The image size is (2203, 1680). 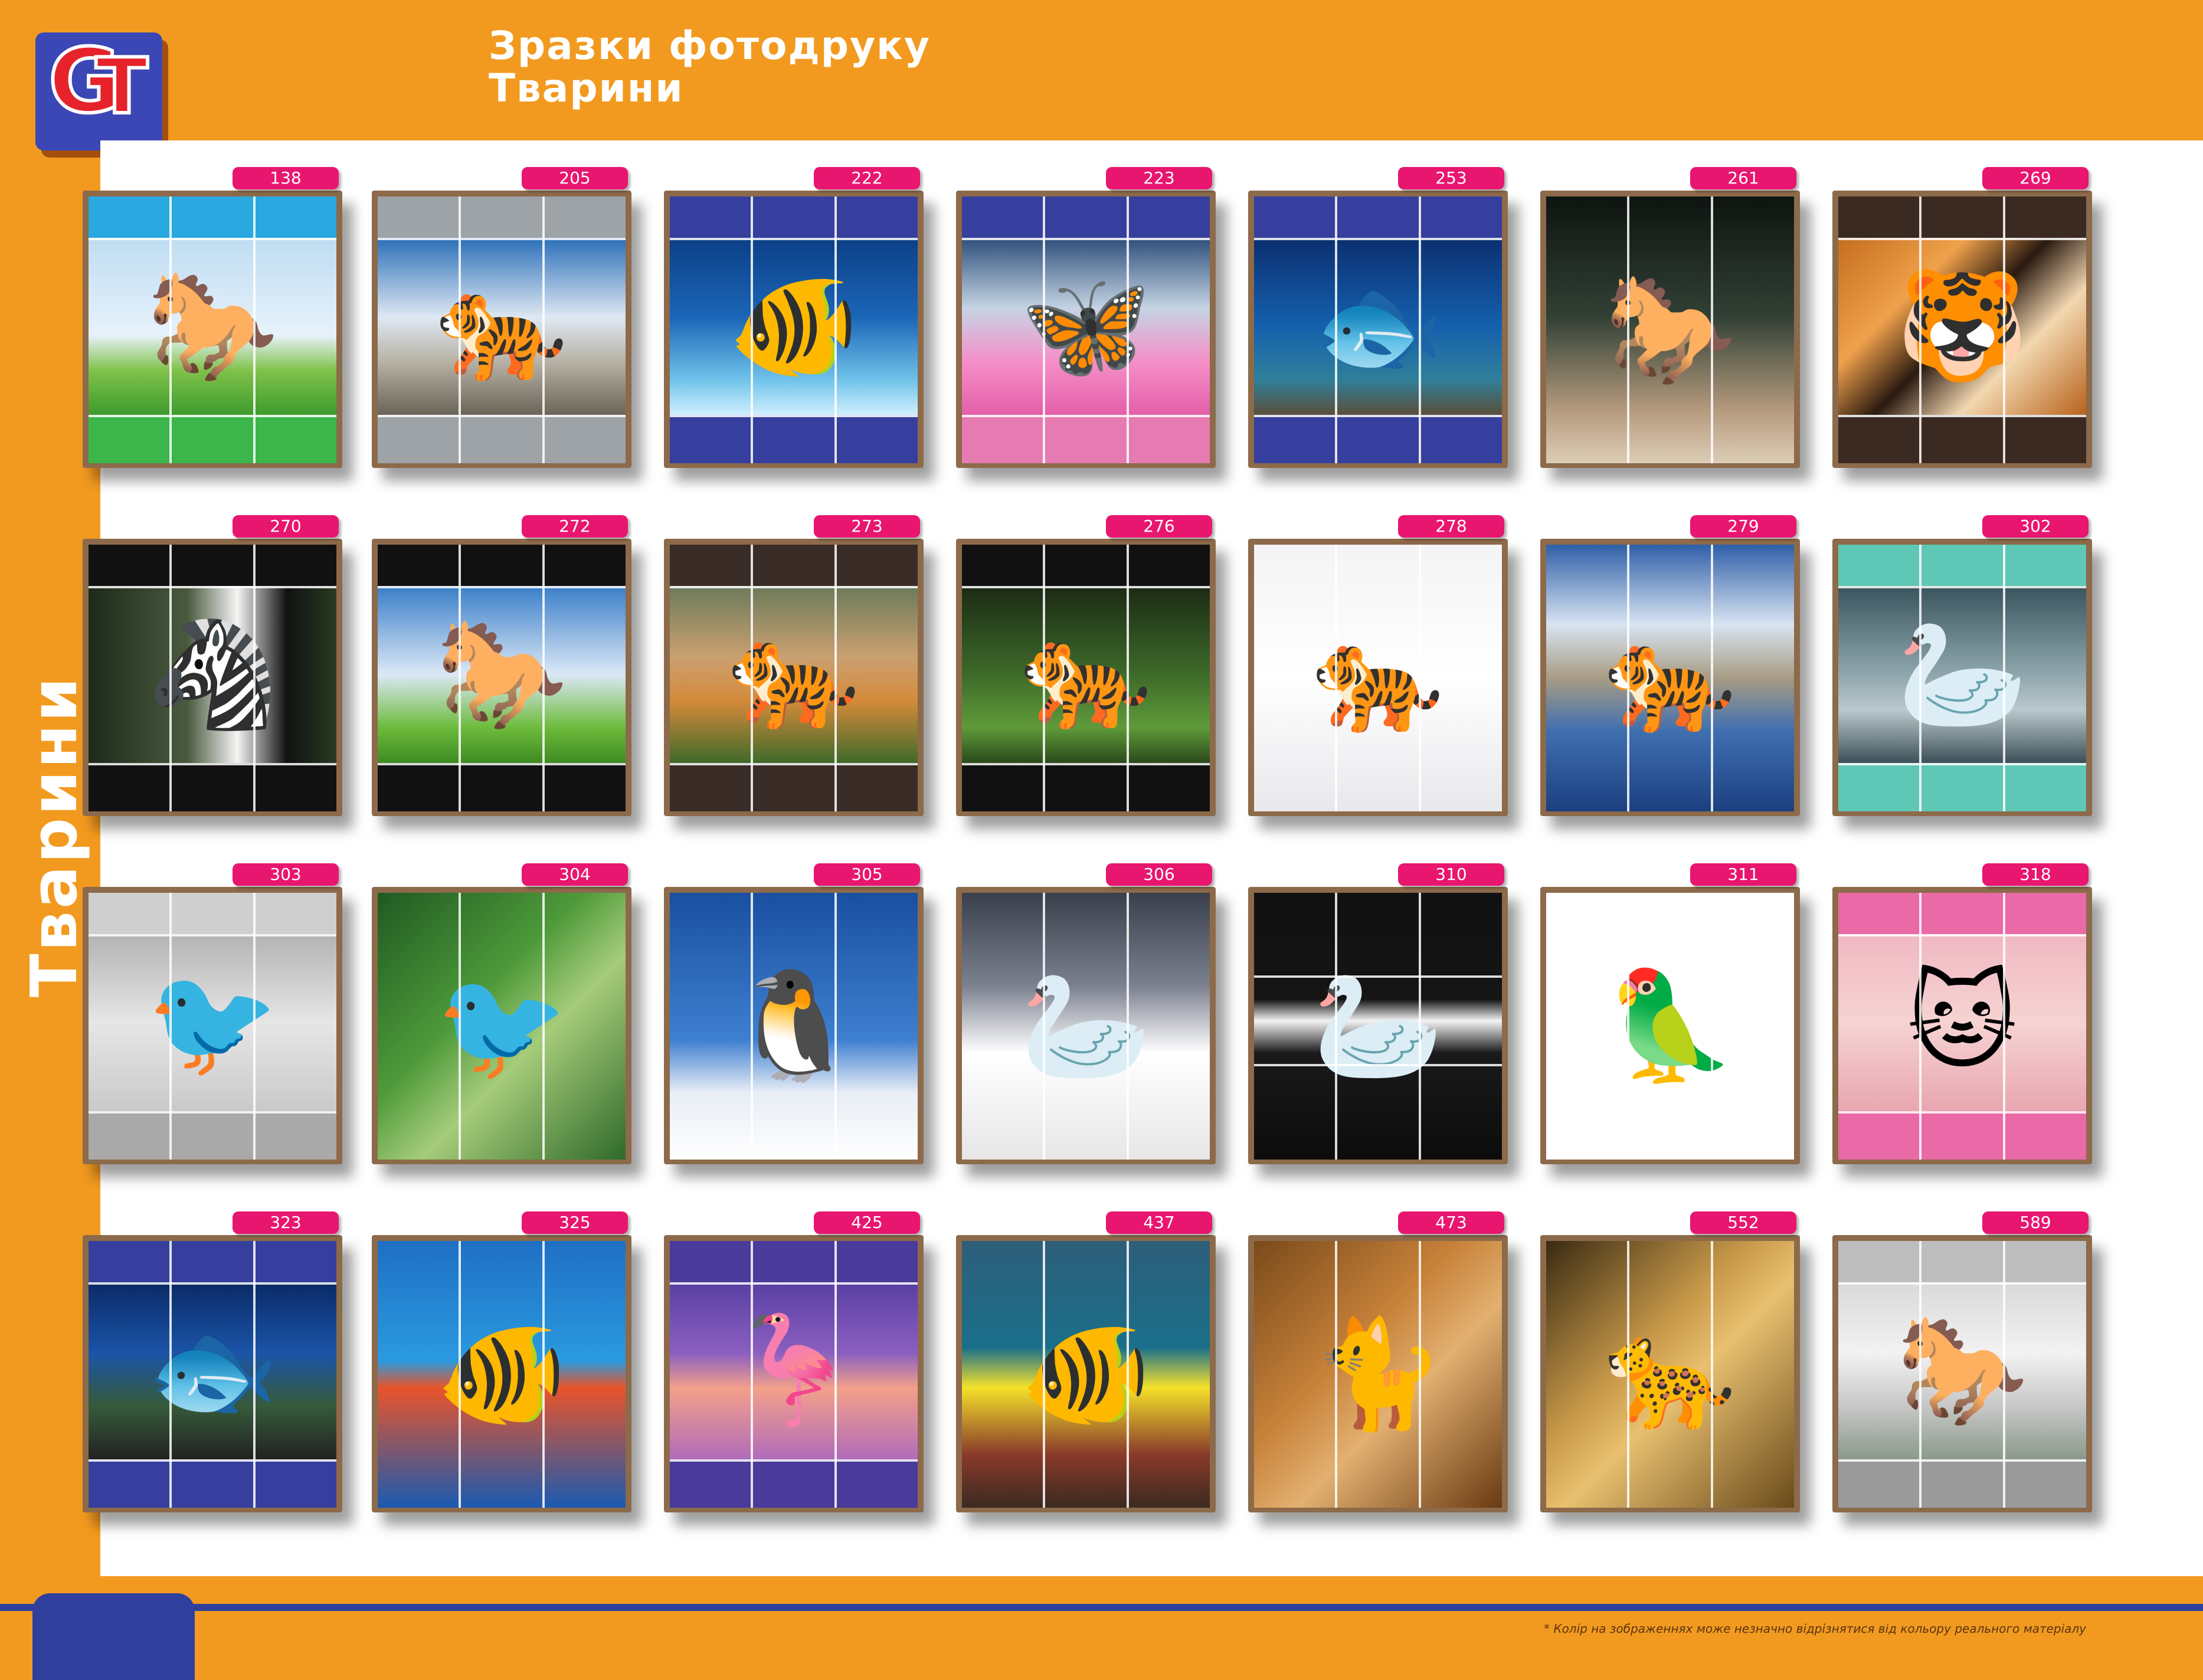 I want to click on wardrobe-frame: 🐠, so click(x=1086, y=1373).